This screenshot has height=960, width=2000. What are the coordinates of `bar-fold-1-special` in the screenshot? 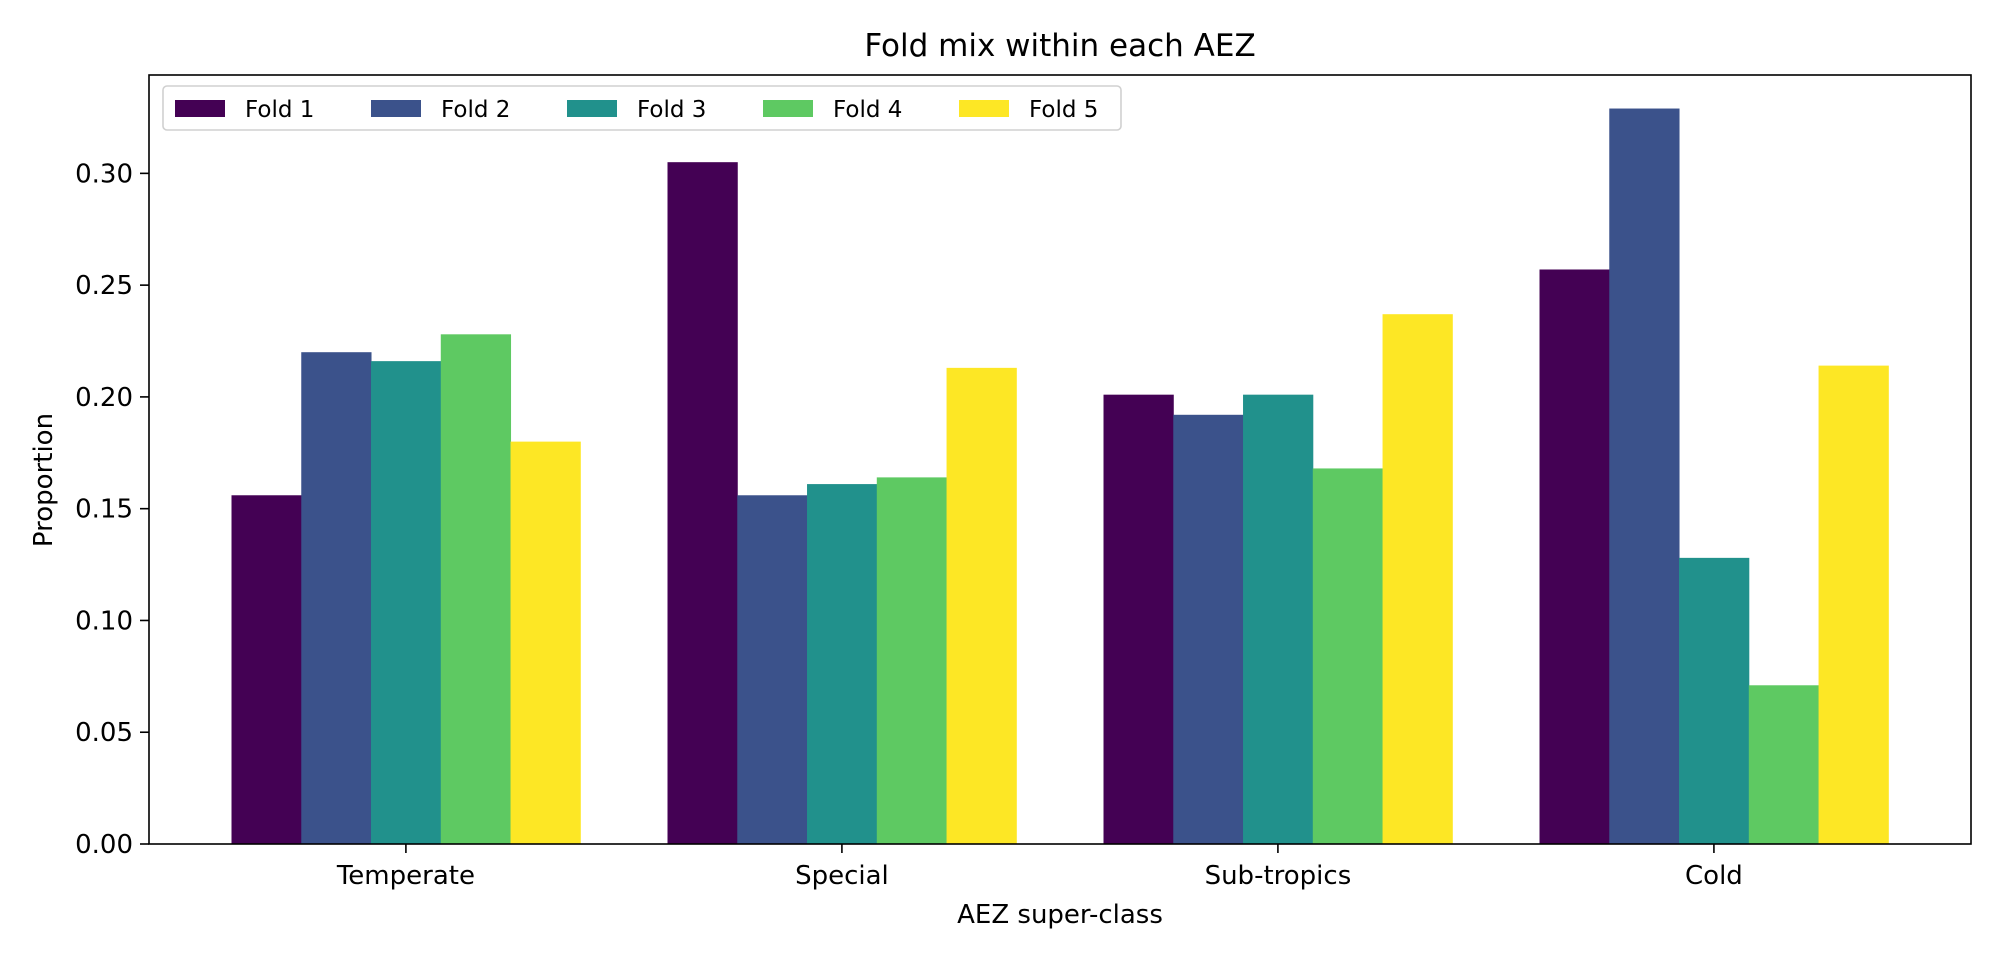 It's located at (702, 503).